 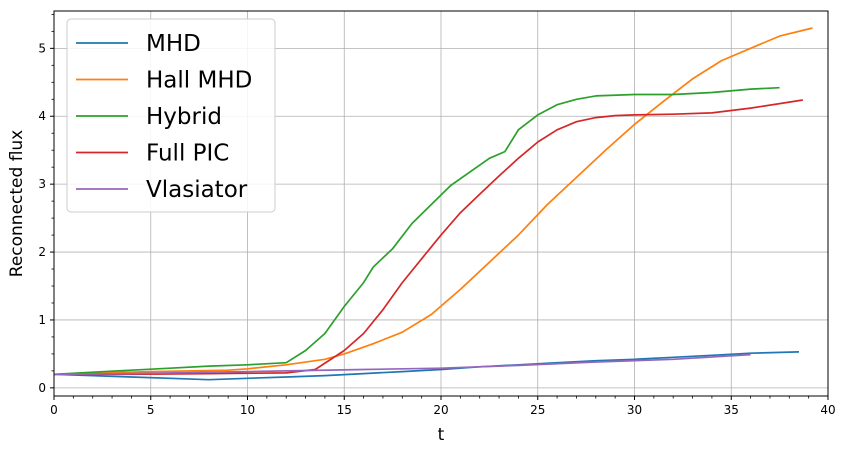 I want to click on x-tick-label: 0, so click(x=54, y=410).